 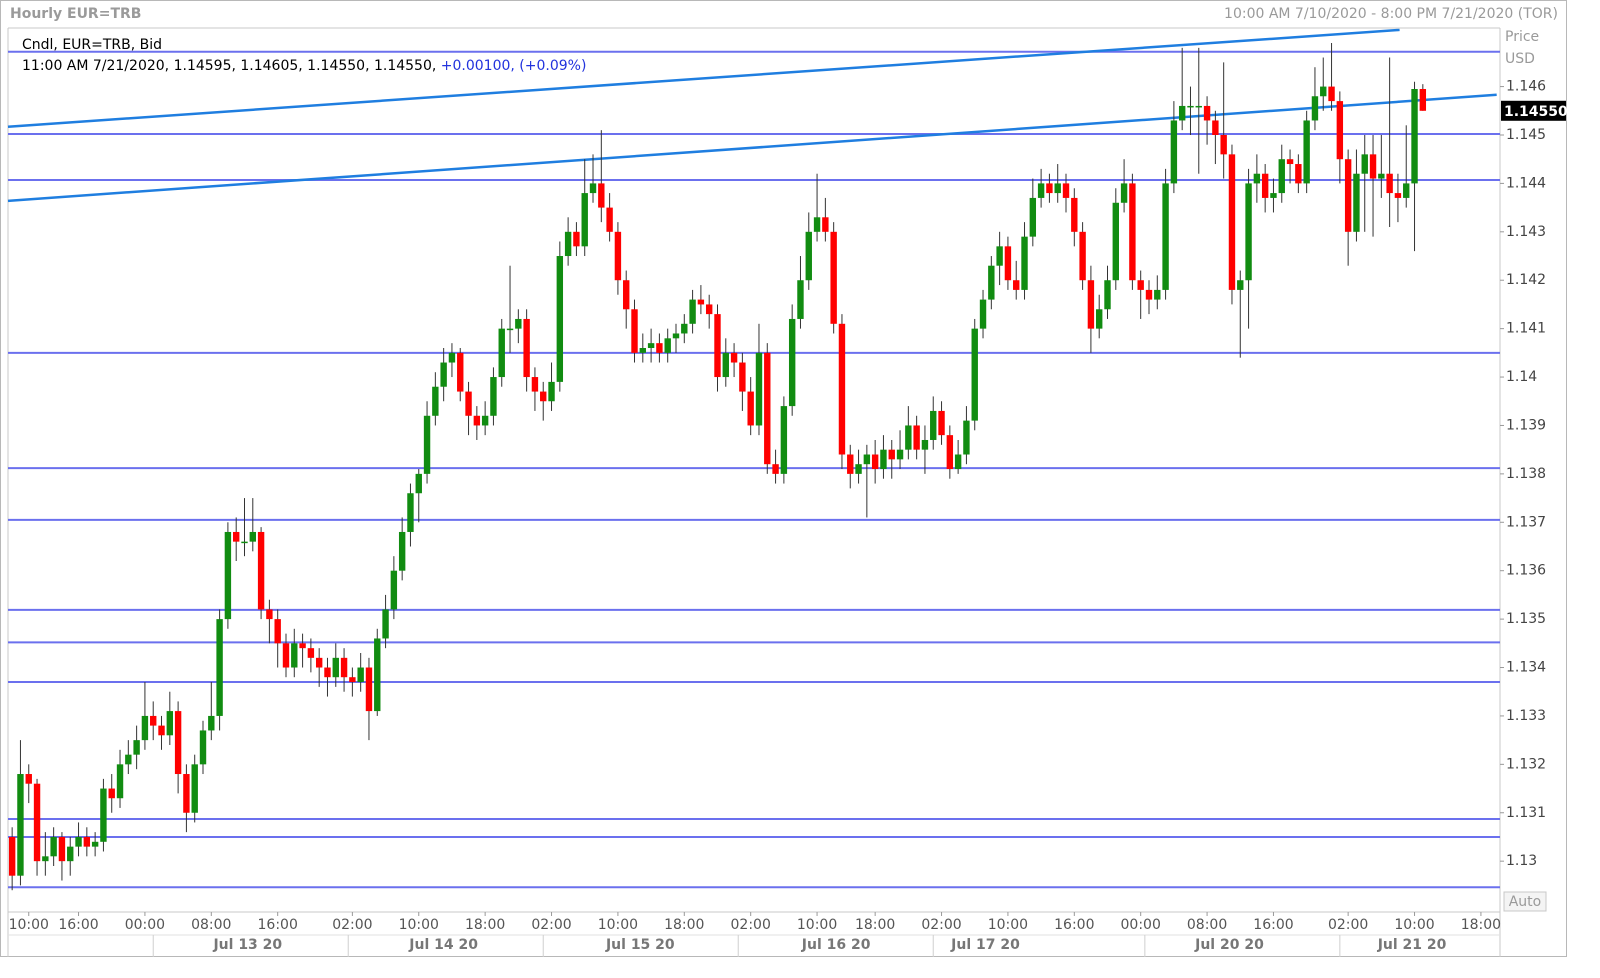 What do you see at coordinates (1526, 522) in the screenshot?
I see `y-tick-label: 1.137` at bounding box center [1526, 522].